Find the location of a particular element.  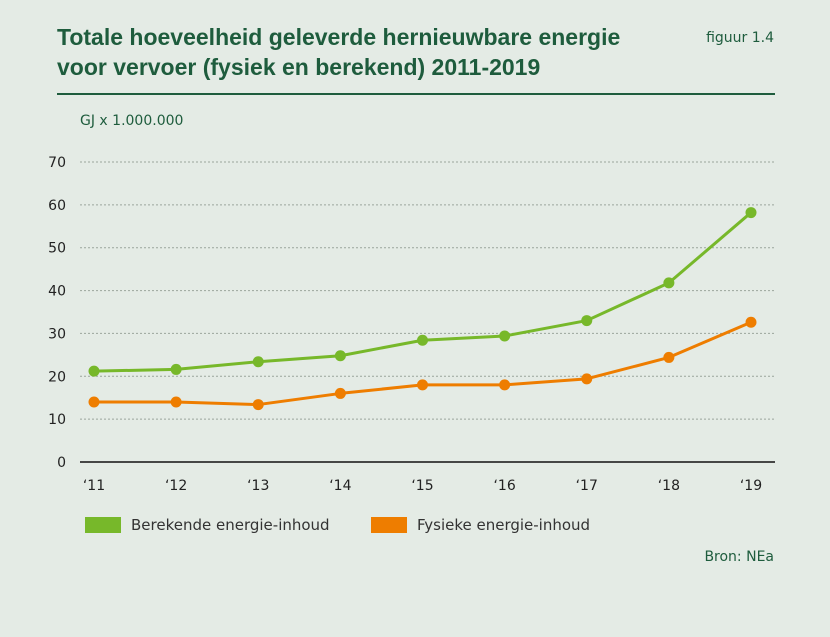

x-tick-labels: ‘11 ‘12 ‘13 ‘14 ‘15 ‘16 ‘17 ‘18 ‘19 is located at coordinates (422, 486).